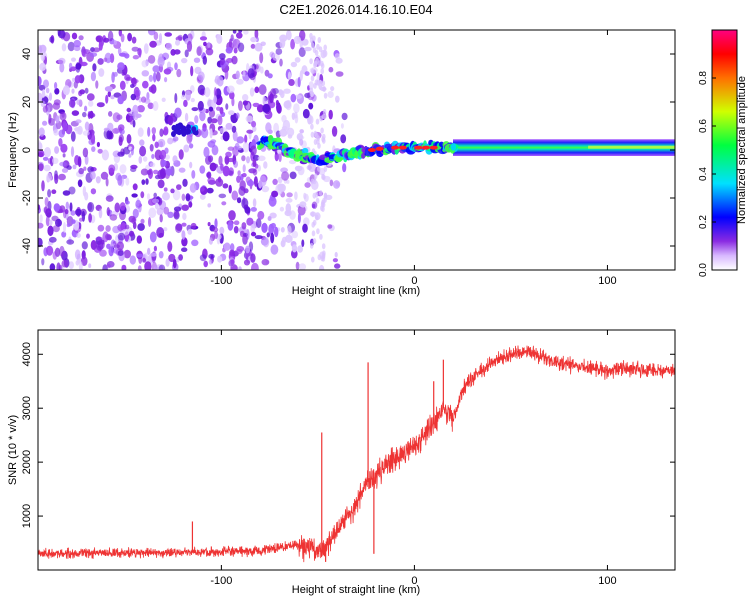 The image size is (750, 600). I want to click on y-tick-label: 1000, so click(27, 516).